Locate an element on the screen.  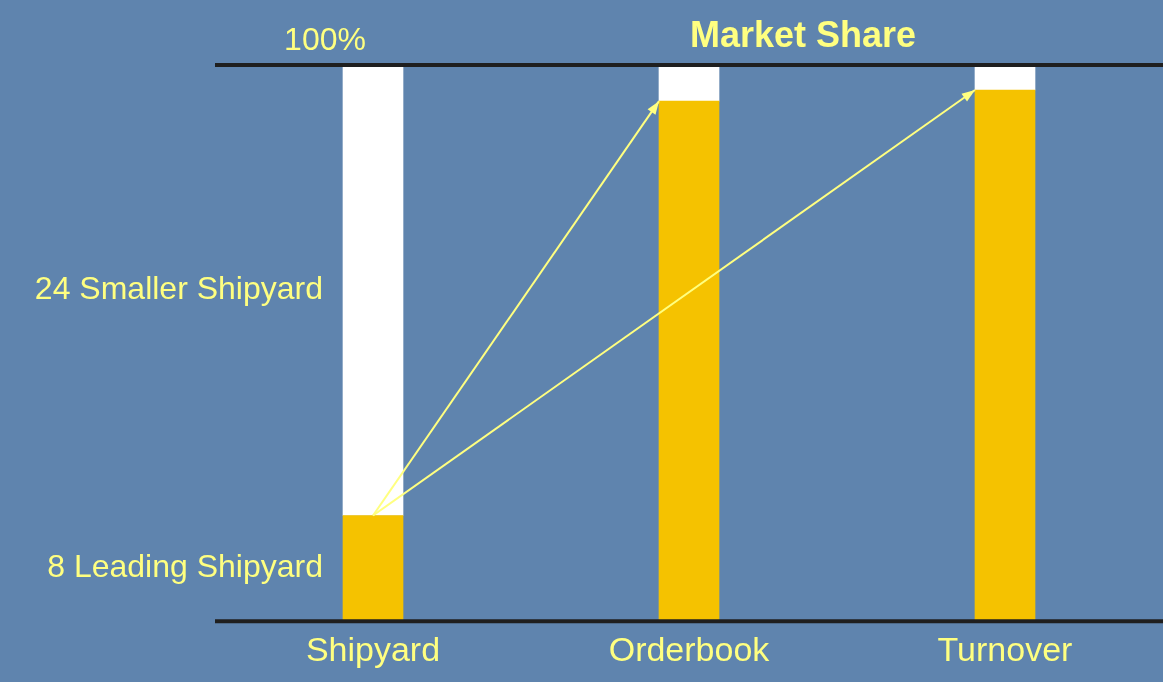
chart-title: Market Share is located at coordinates (803, 34).